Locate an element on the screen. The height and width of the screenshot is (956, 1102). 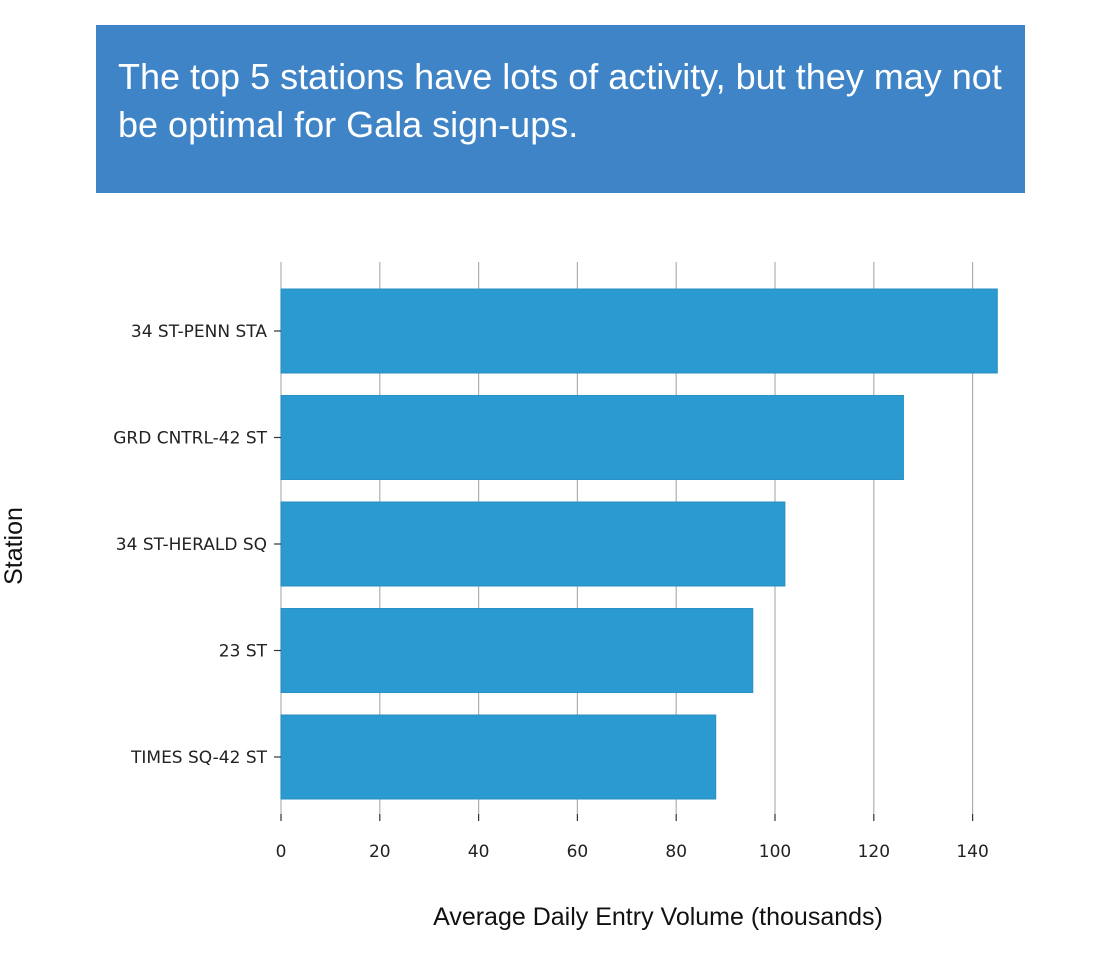
y-axis-title: Station is located at coordinates (14, 546).